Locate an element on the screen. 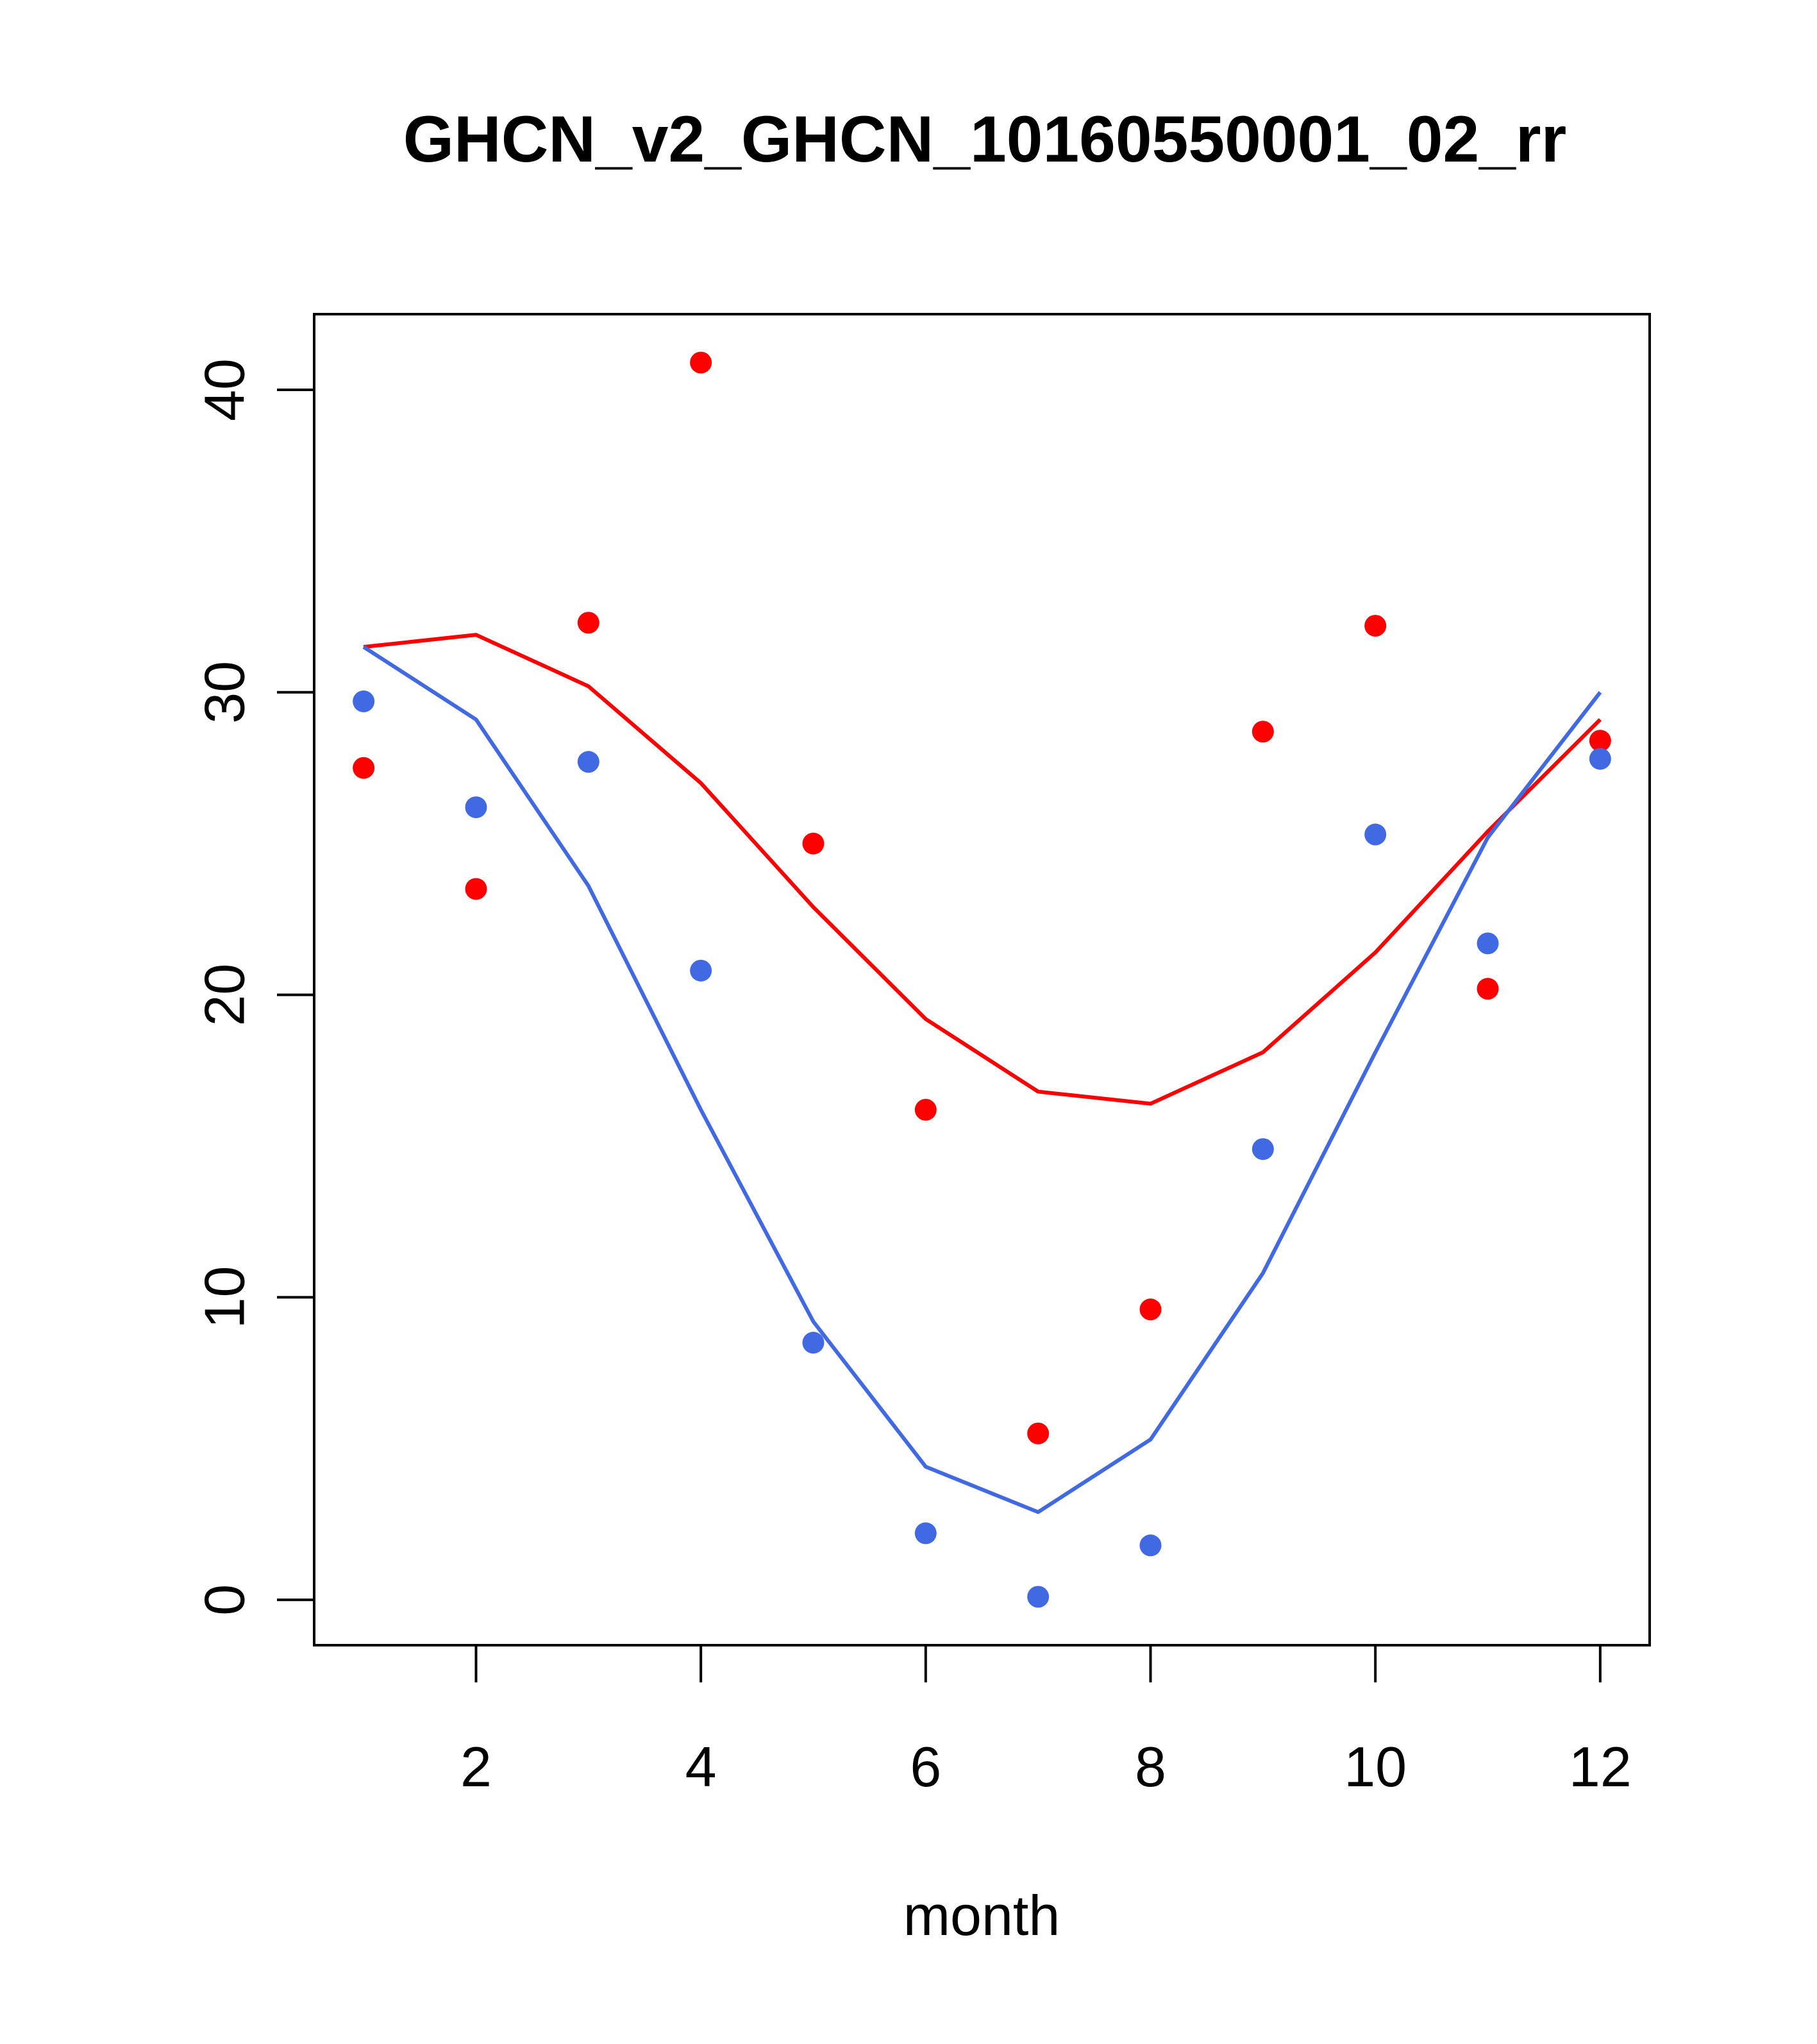 Image resolution: width=1817 pixels, height=2044 pixels. y-axis: 0 10 20 30 40 is located at coordinates (254, 987).